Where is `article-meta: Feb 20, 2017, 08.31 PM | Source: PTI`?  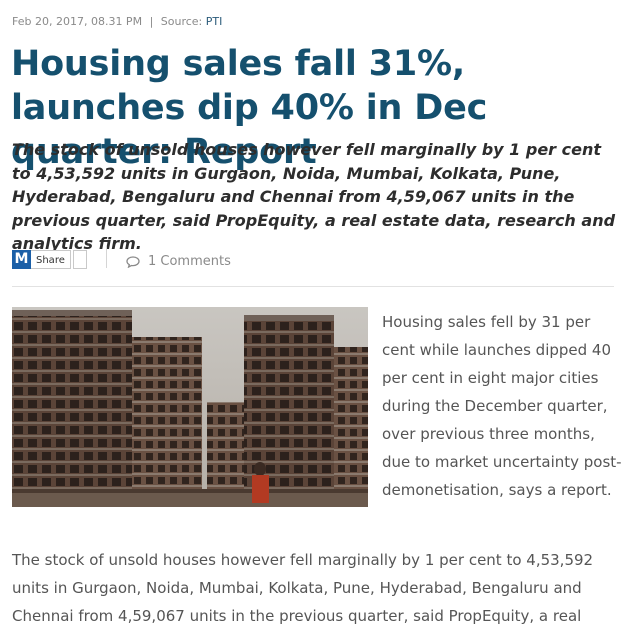
article-meta: Feb 20, 2017, 08.31 PM | Source: PTI is located at coordinates (117, 21).